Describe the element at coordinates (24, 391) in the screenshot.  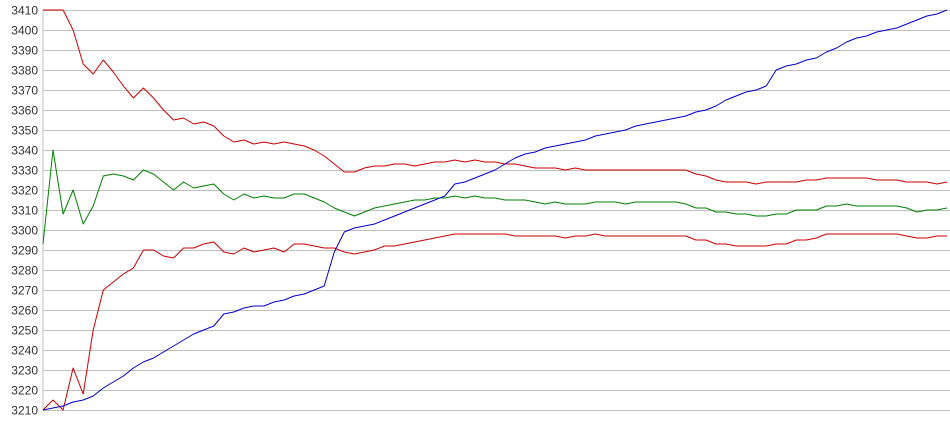
I see `y-tick-label: 3220` at that location.